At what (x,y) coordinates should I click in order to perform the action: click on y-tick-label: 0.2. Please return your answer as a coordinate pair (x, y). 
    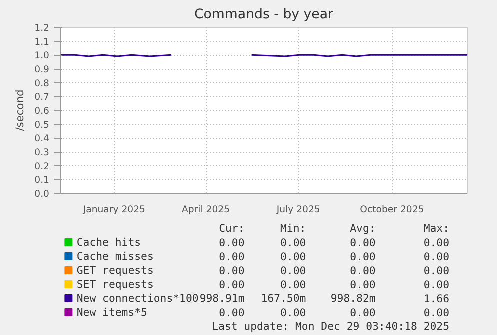
    Looking at the image, I should click on (42, 166).